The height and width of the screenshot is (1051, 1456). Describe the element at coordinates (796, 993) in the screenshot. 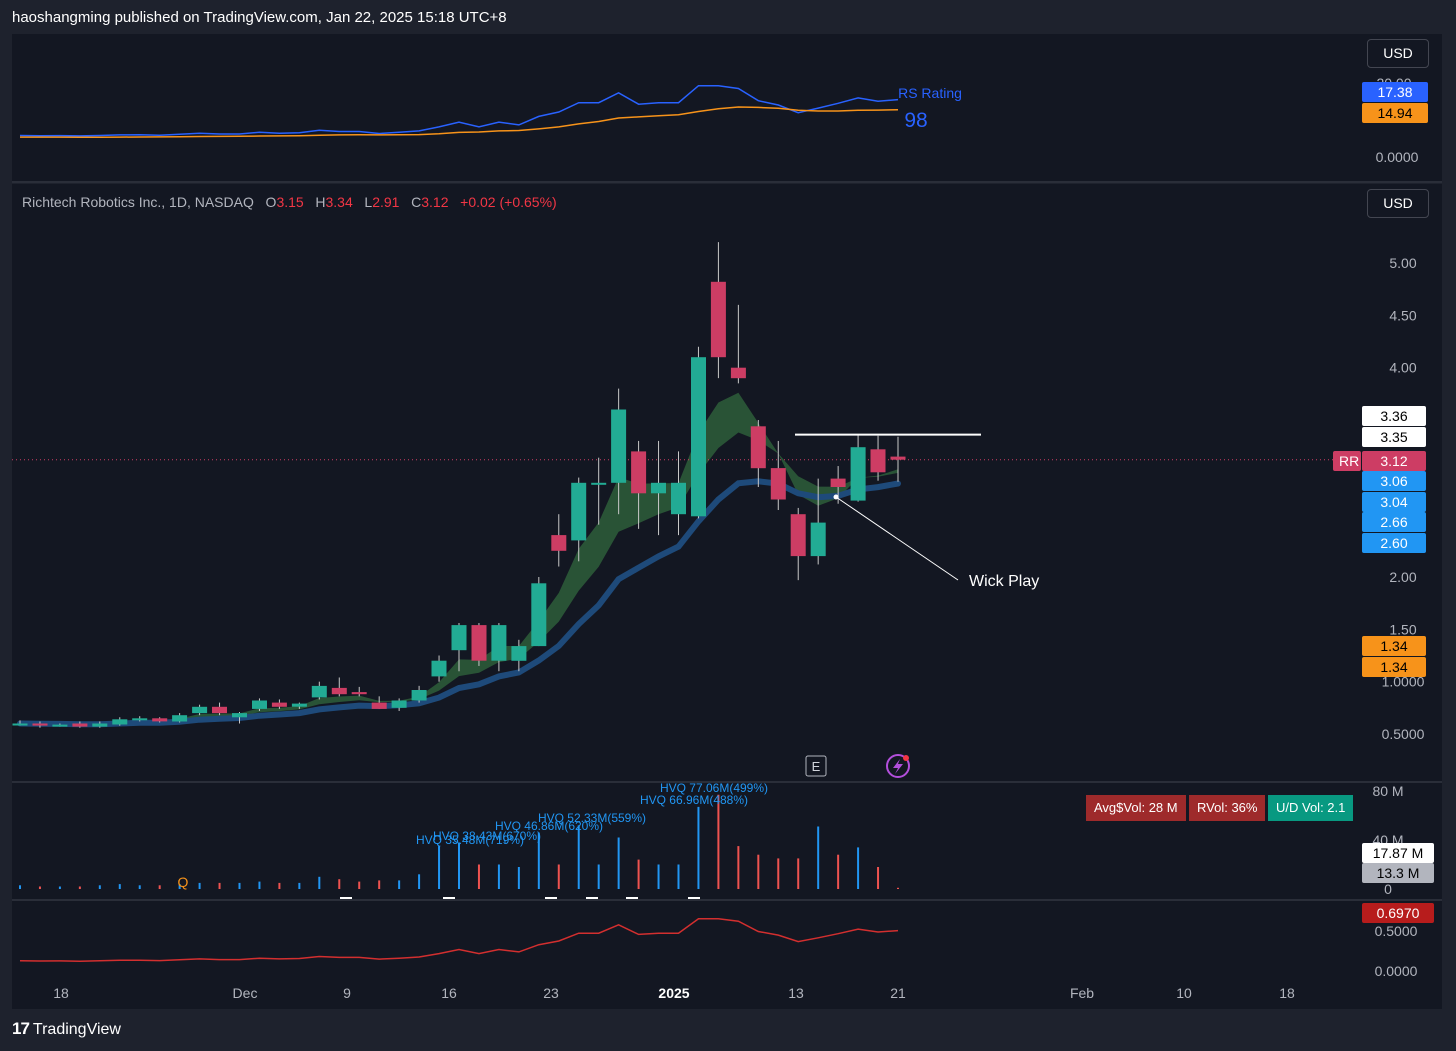

I see `time-tick-label: 13` at that location.